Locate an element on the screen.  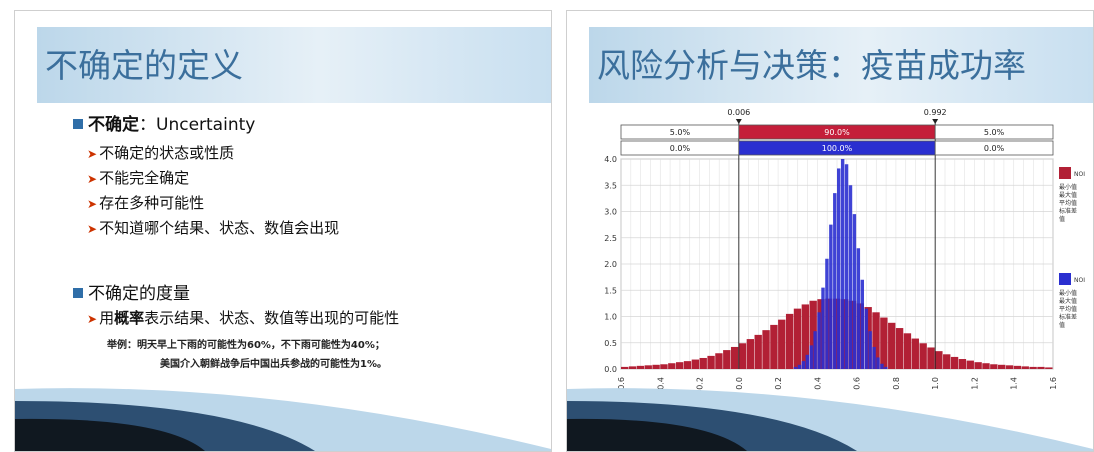
subbullet-probability: ➤ 用概率表示结果、状态、数值等出现的可能性 is located at coordinates (243, 317).